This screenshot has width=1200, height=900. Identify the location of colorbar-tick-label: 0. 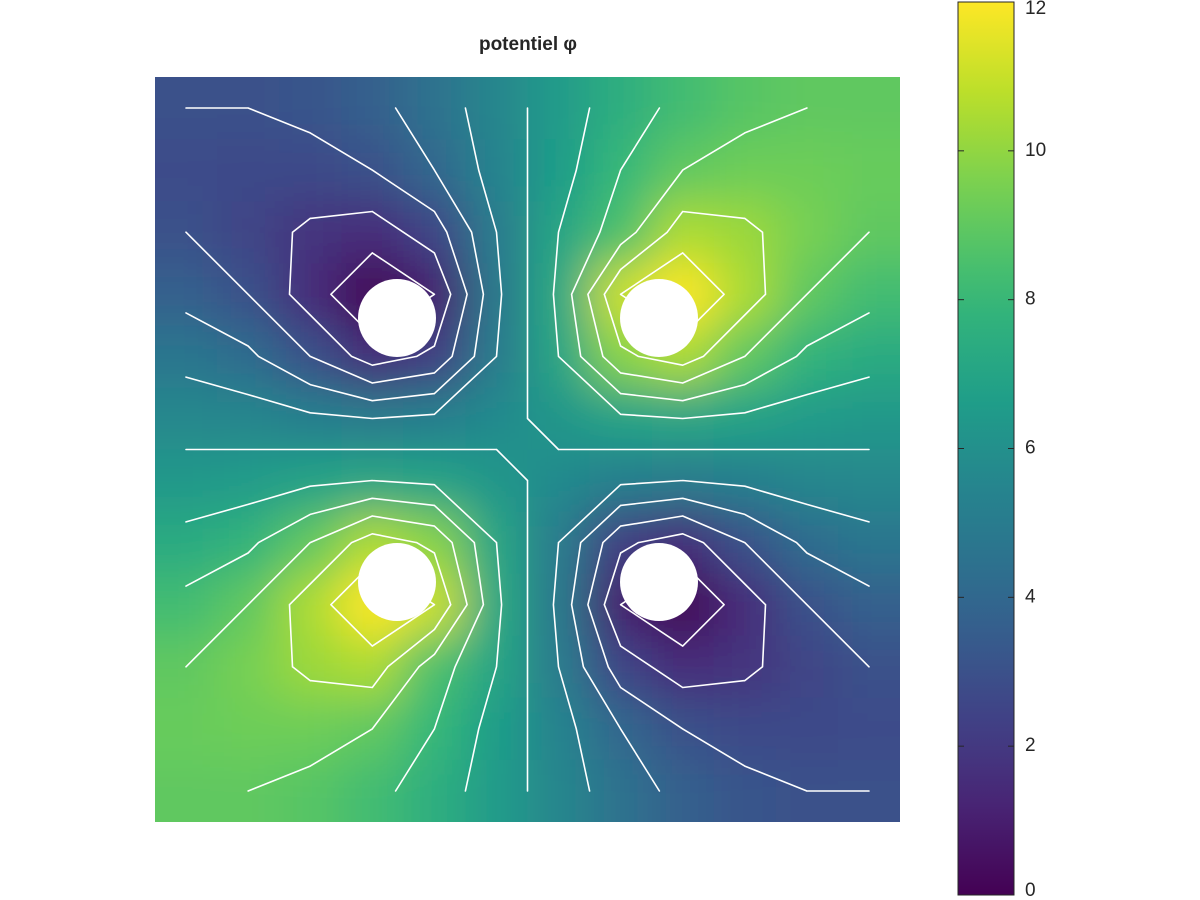
(1030, 890).